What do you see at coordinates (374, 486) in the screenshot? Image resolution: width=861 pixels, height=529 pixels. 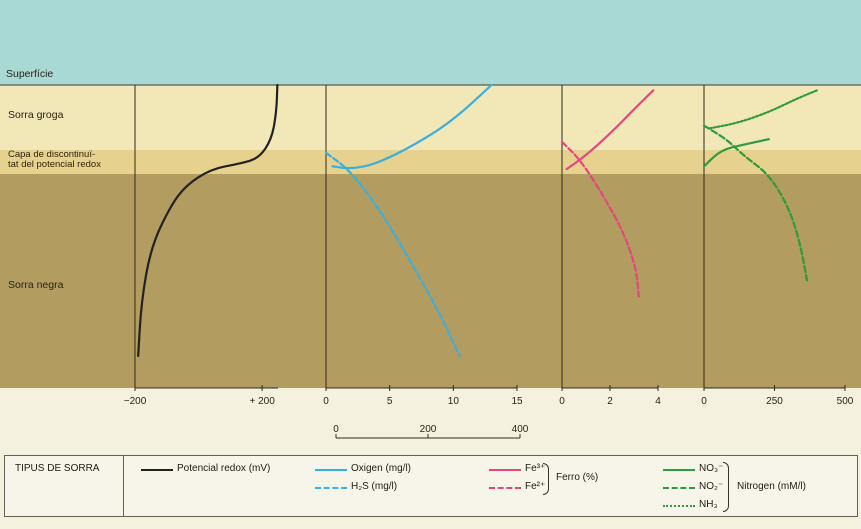 I see `legend-label-h2s: H₂S (mg/l)` at bounding box center [374, 486].